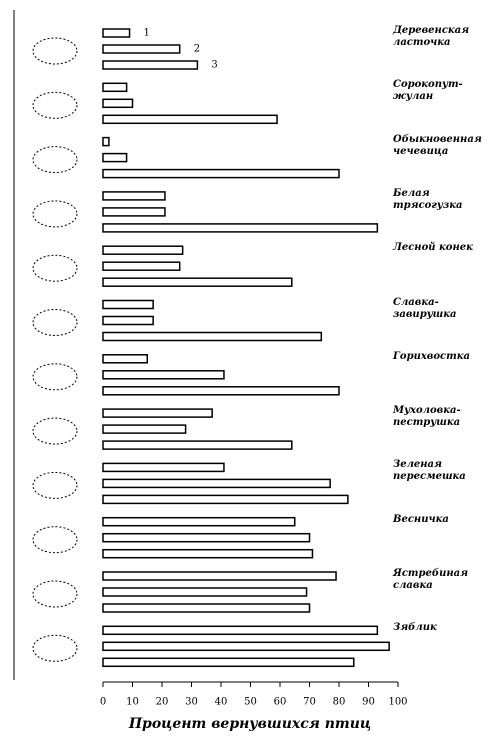  What do you see at coordinates (132, 702) in the screenshot?
I see `x-tick-label: 10` at bounding box center [132, 702].